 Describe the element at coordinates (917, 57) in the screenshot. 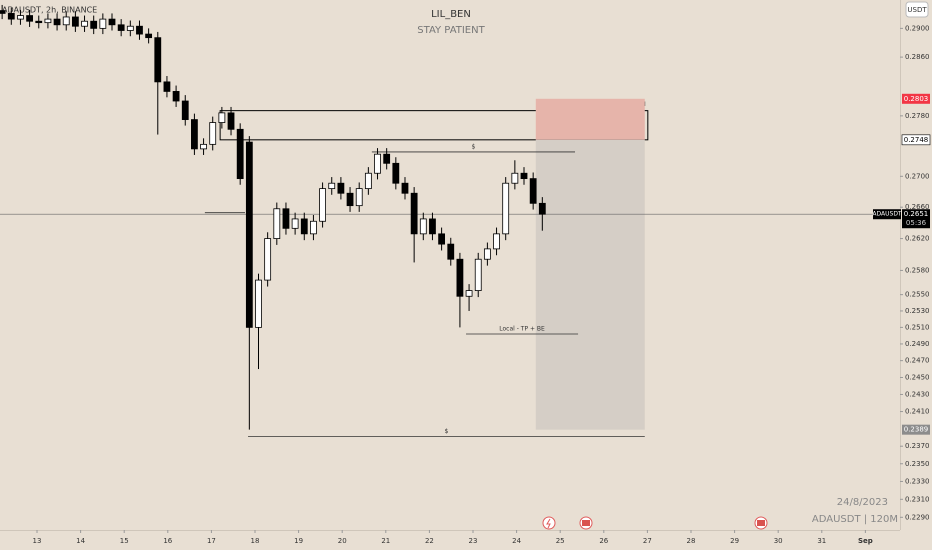

I see `y-tick-label: 0.2860` at that location.